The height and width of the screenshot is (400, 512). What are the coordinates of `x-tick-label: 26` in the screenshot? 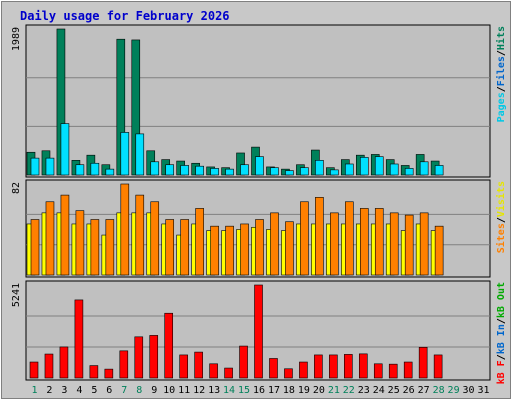 It's located at (409, 390).